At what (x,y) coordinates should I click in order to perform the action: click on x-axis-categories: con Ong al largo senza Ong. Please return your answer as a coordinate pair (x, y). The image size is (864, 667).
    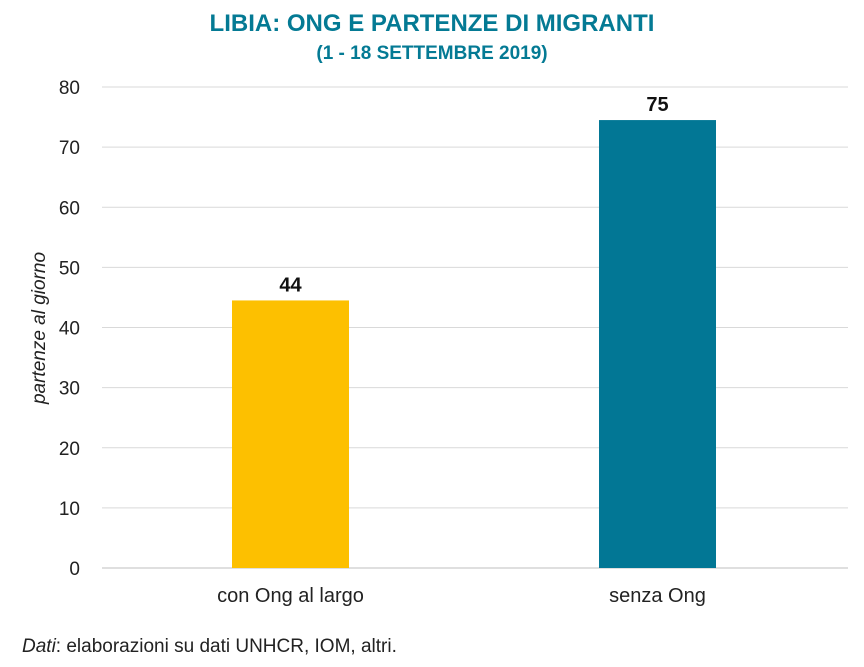
    Looking at the image, I should click on (461, 596).